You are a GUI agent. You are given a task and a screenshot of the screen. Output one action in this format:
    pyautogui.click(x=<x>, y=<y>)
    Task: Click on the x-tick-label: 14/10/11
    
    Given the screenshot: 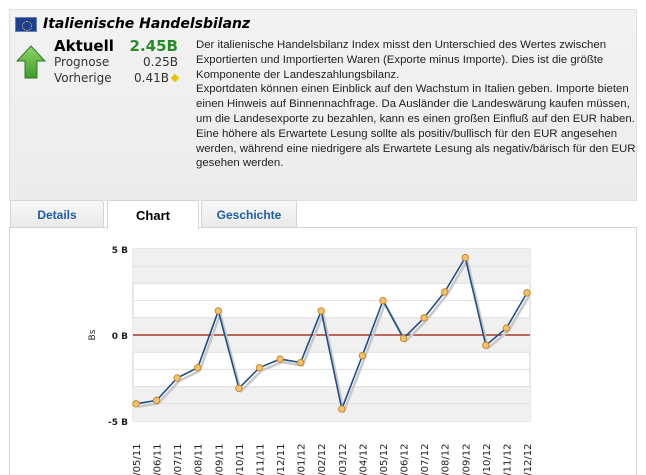 What is the action you would take?
    pyautogui.click(x=240, y=459)
    